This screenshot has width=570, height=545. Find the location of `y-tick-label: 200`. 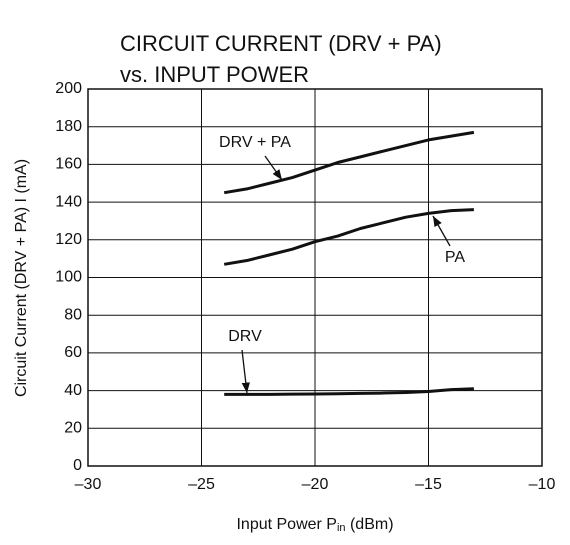

y-tick-label: 200 is located at coordinates (68, 88).